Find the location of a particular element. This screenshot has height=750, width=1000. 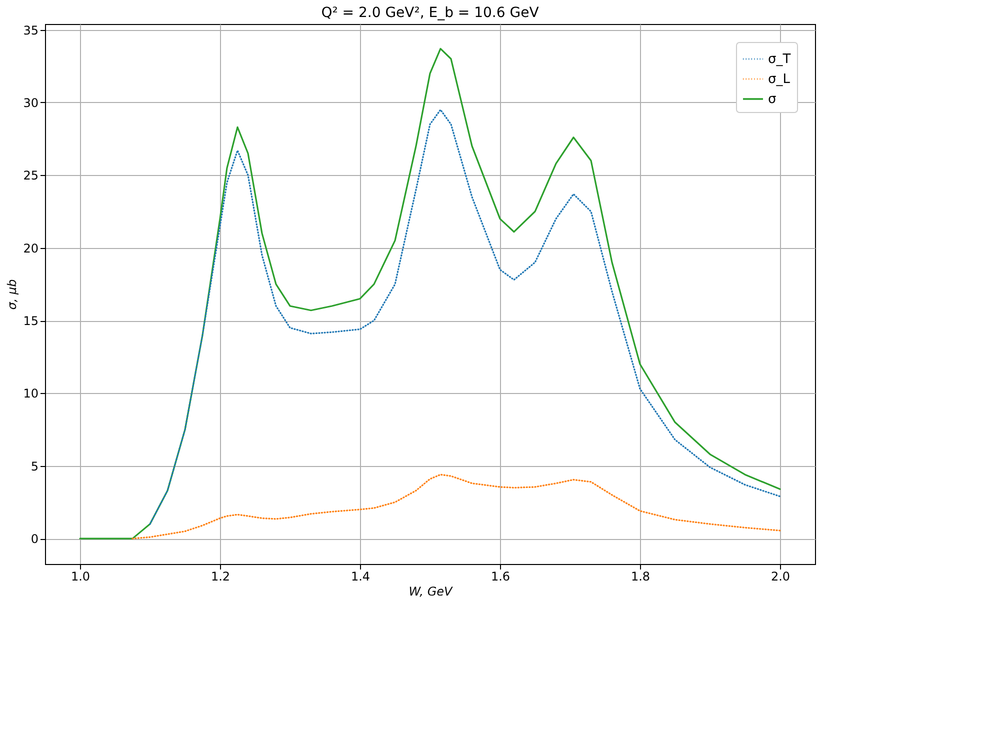

x-tick-label: 1.0 is located at coordinates (80, 577).